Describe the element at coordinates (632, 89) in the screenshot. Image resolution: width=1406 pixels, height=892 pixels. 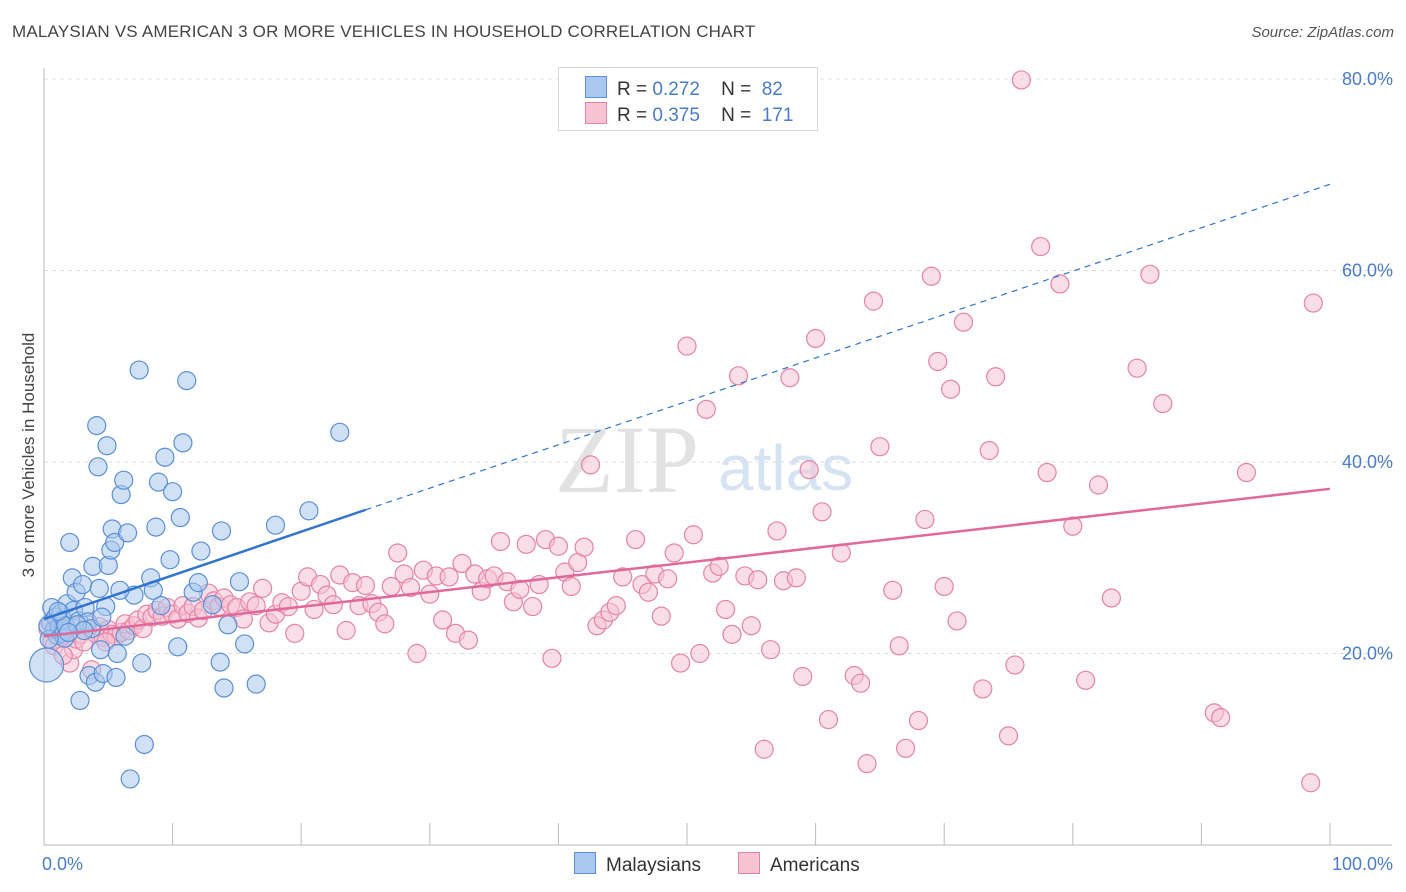
I see `r-label: R =` at that location.